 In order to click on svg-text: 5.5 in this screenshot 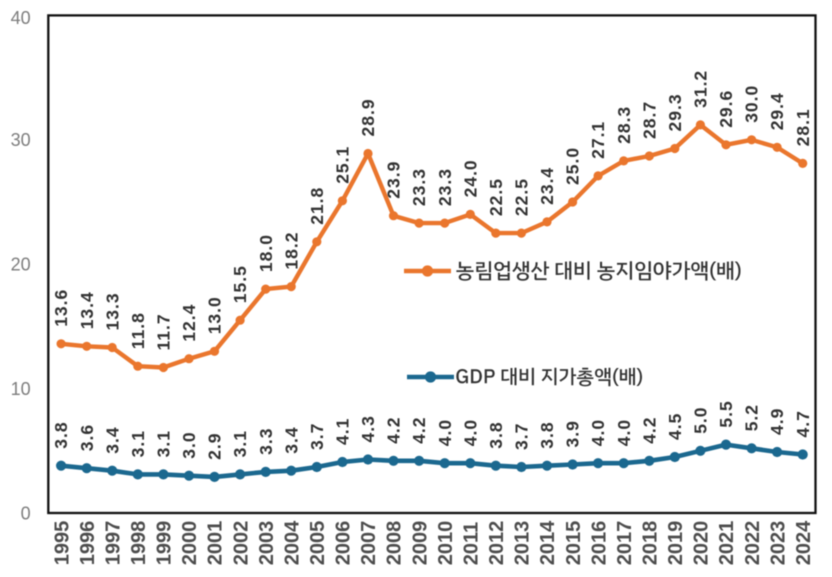, I will do `click(726, 413)`.